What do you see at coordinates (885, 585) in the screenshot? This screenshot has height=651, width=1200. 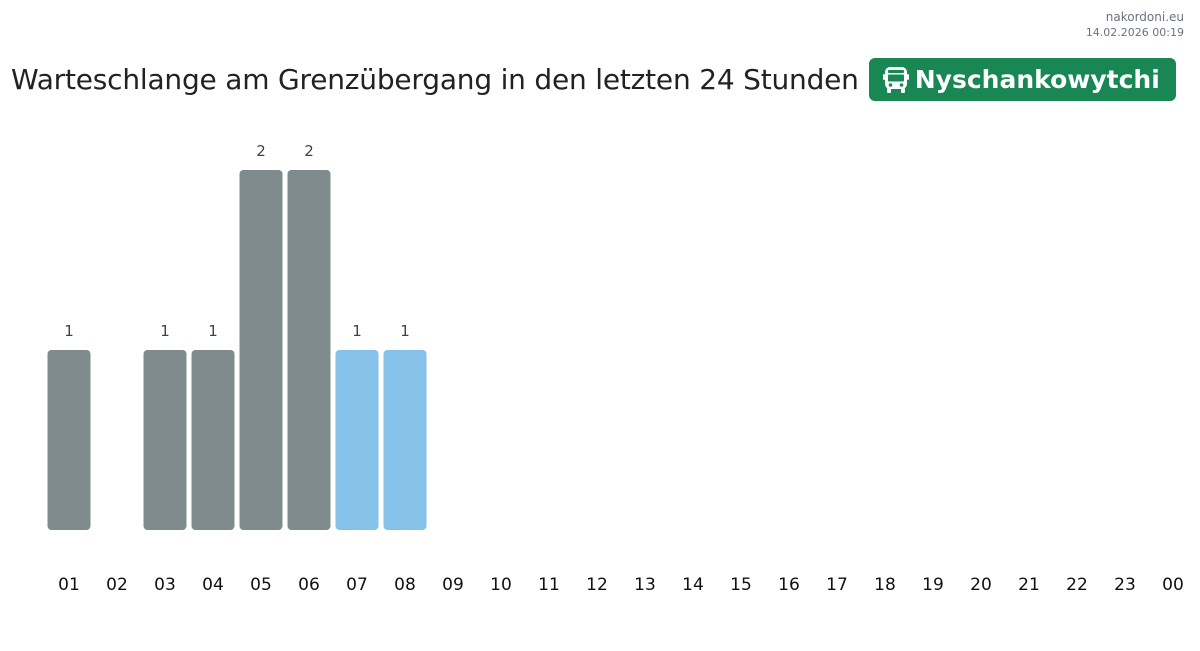 I see `x-tick-18: 18` at bounding box center [885, 585].